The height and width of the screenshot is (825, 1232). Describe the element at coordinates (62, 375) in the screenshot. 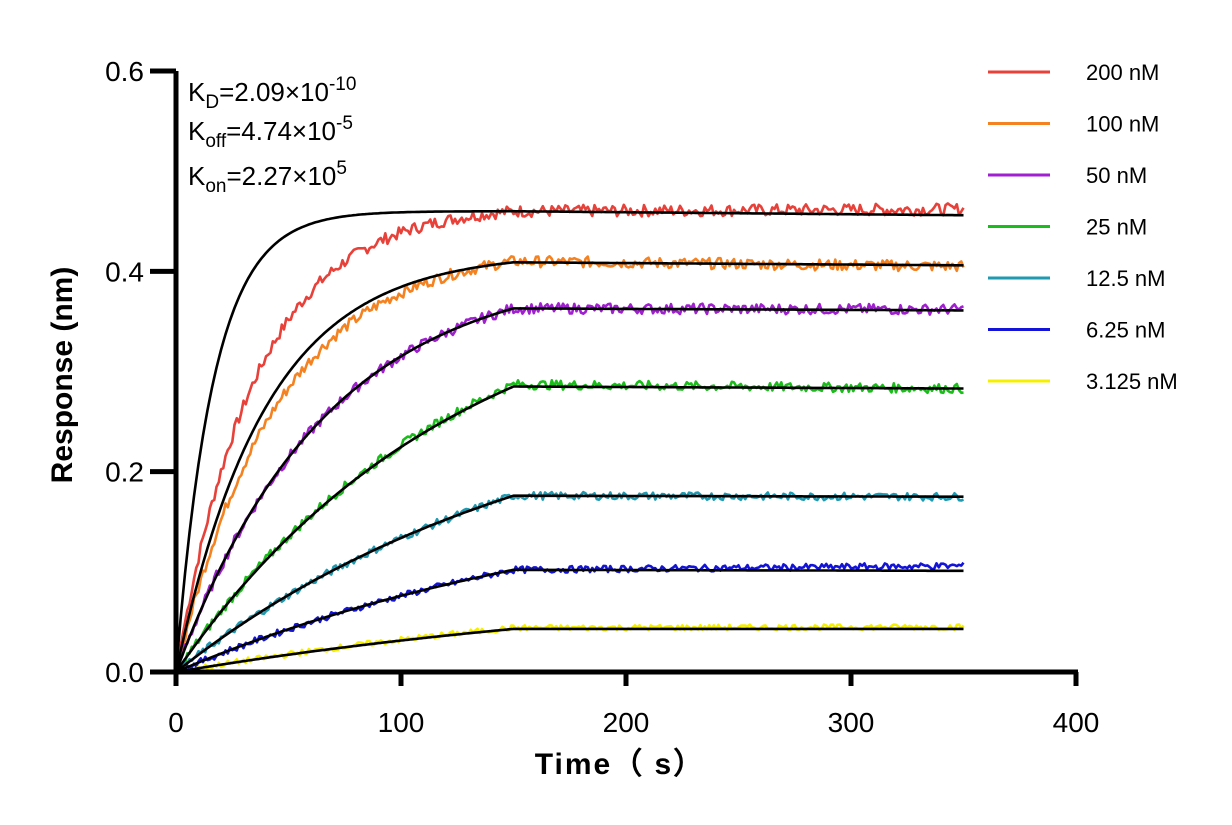

I see `y-axis-title: Response (nm)` at that location.